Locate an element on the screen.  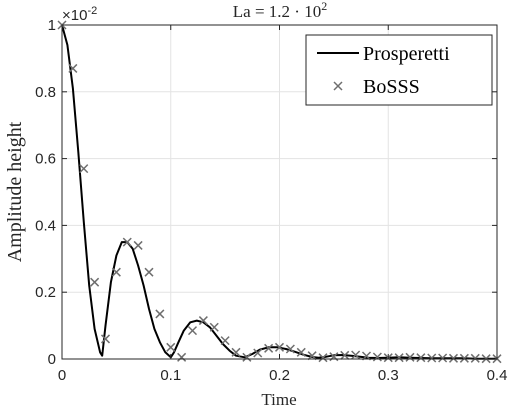
legend-box is located at coordinates (399, 70).